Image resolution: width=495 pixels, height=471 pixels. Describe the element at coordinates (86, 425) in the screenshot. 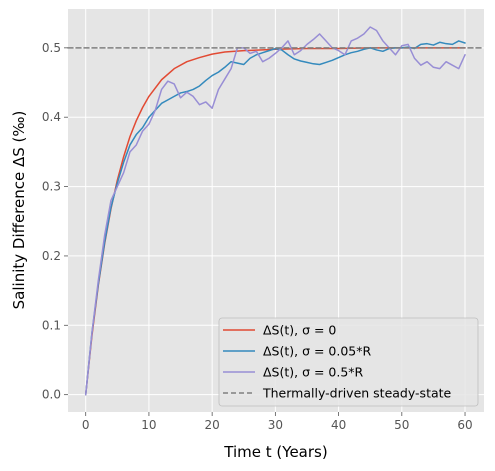

I see `x-tick-label: 0` at that location.